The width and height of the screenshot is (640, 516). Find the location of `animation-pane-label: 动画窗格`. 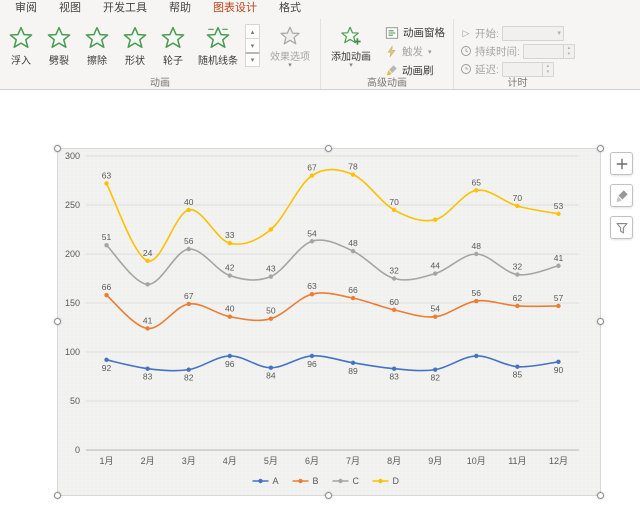

animation-pane-label: 动画窗格 is located at coordinates (424, 33).